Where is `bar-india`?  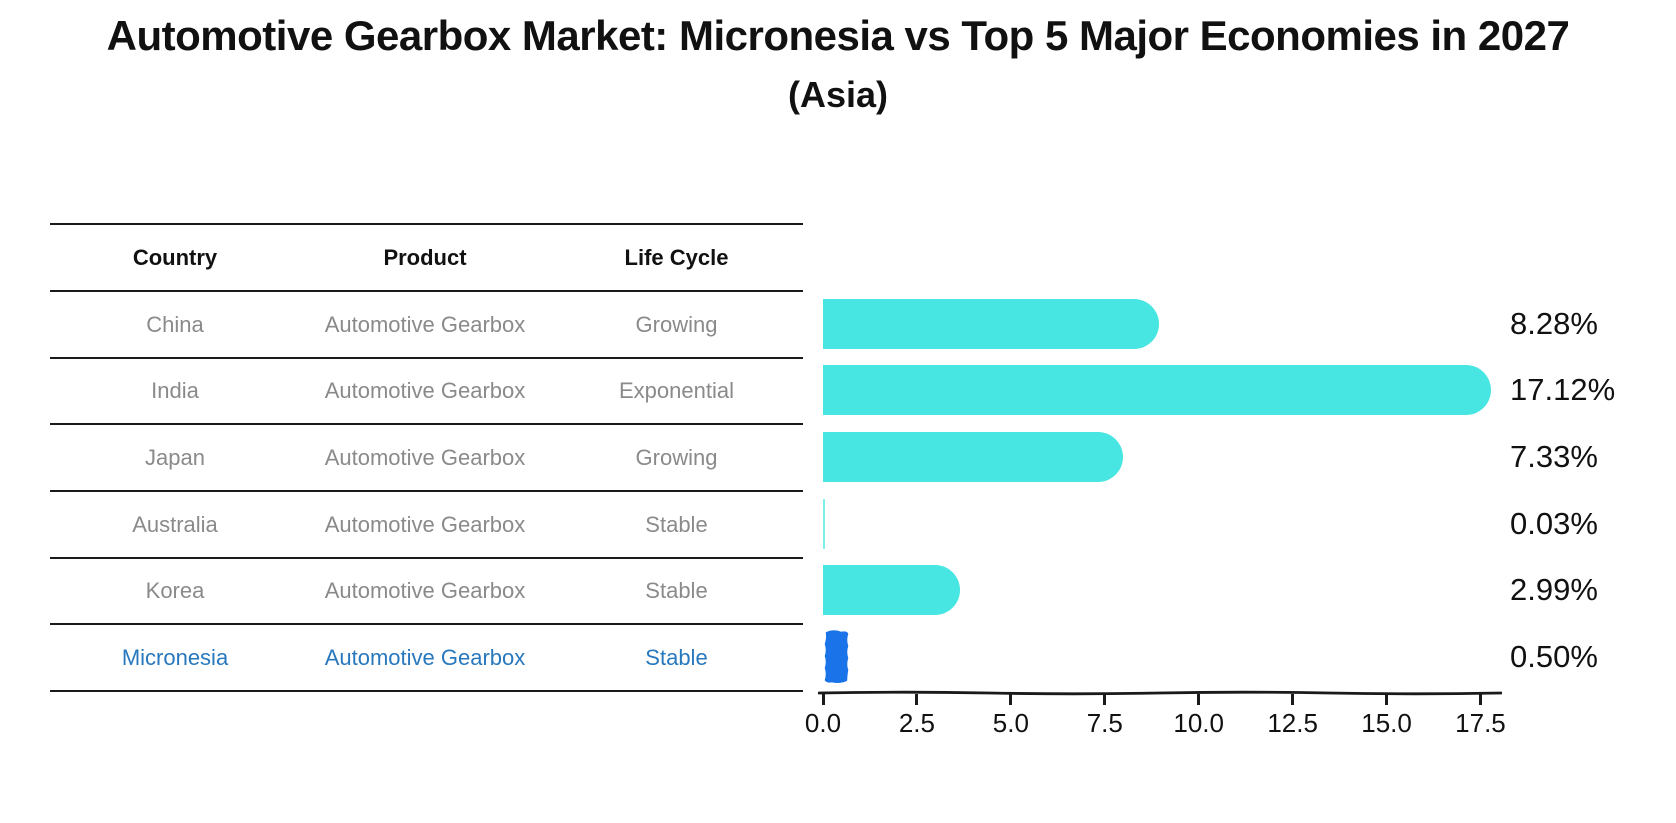
bar-india is located at coordinates (1157, 390).